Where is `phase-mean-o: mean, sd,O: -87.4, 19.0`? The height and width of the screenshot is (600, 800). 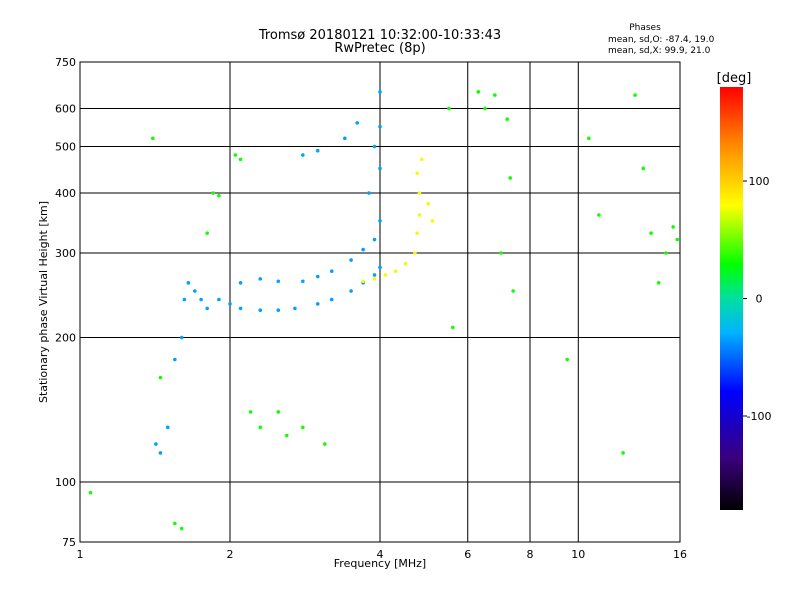
phase-mean-o: mean, sd,O: -87.4, 19.0 is located at coordinates (661, 40).